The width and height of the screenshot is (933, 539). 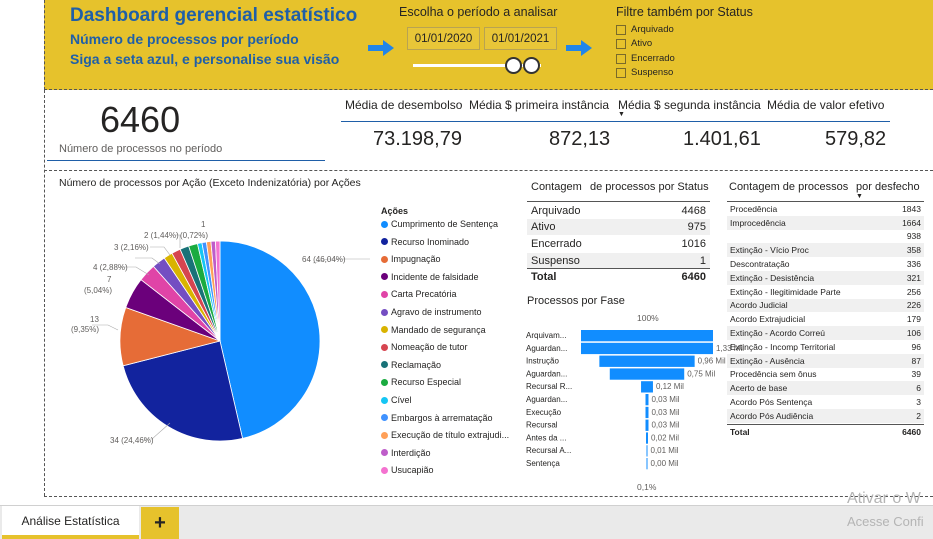 What do you see at coordinates (556, 187) in the screenshot?
I see `status-table-header-left: Contagem` at bounding box center [556, 187].